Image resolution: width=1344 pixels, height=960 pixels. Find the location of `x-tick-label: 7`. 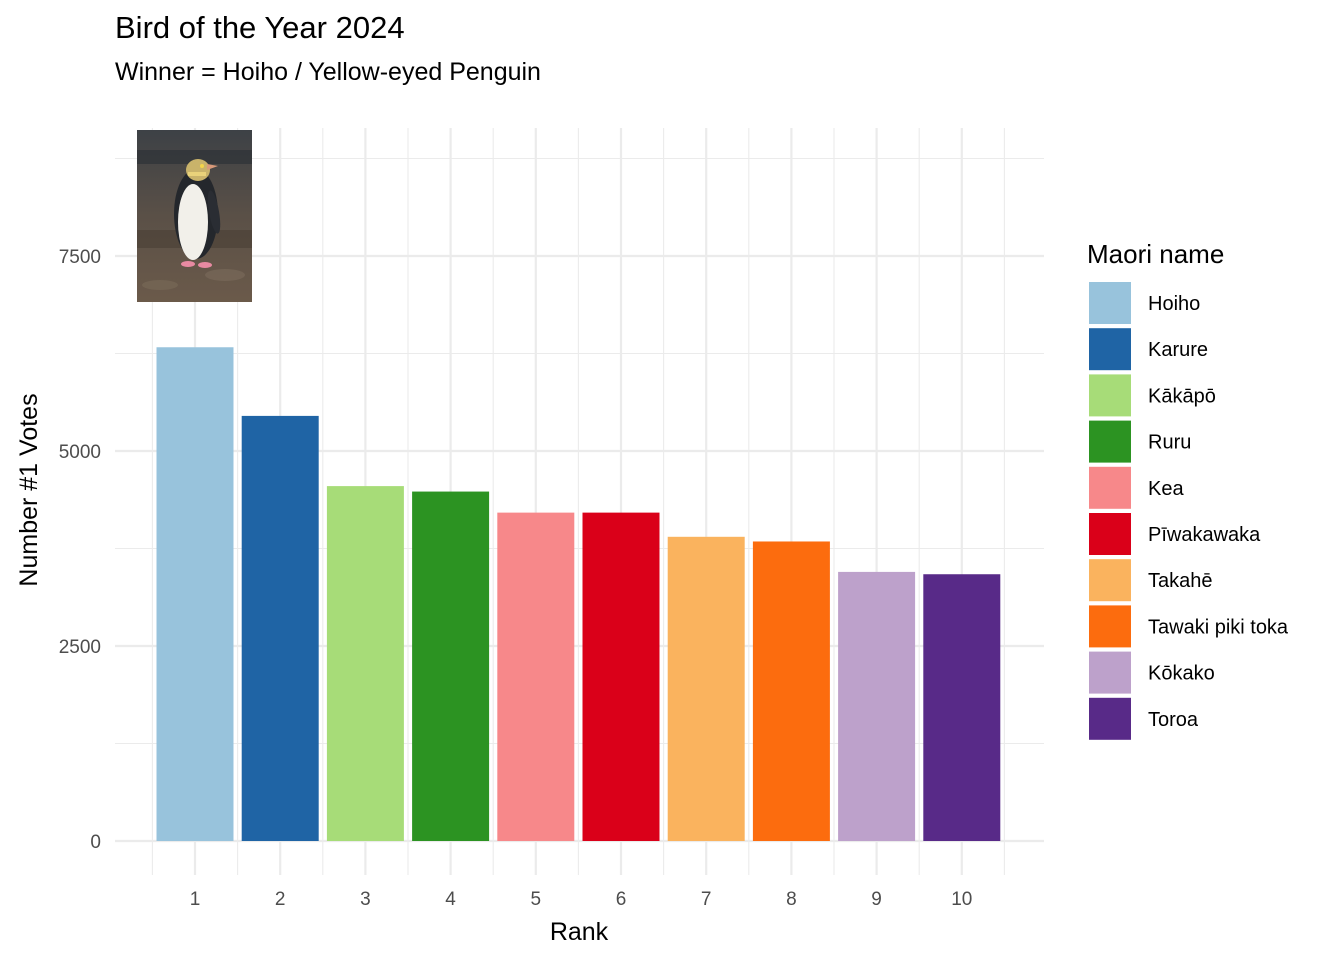

x-tick-label: 7 is located at coordinates (706, 899).